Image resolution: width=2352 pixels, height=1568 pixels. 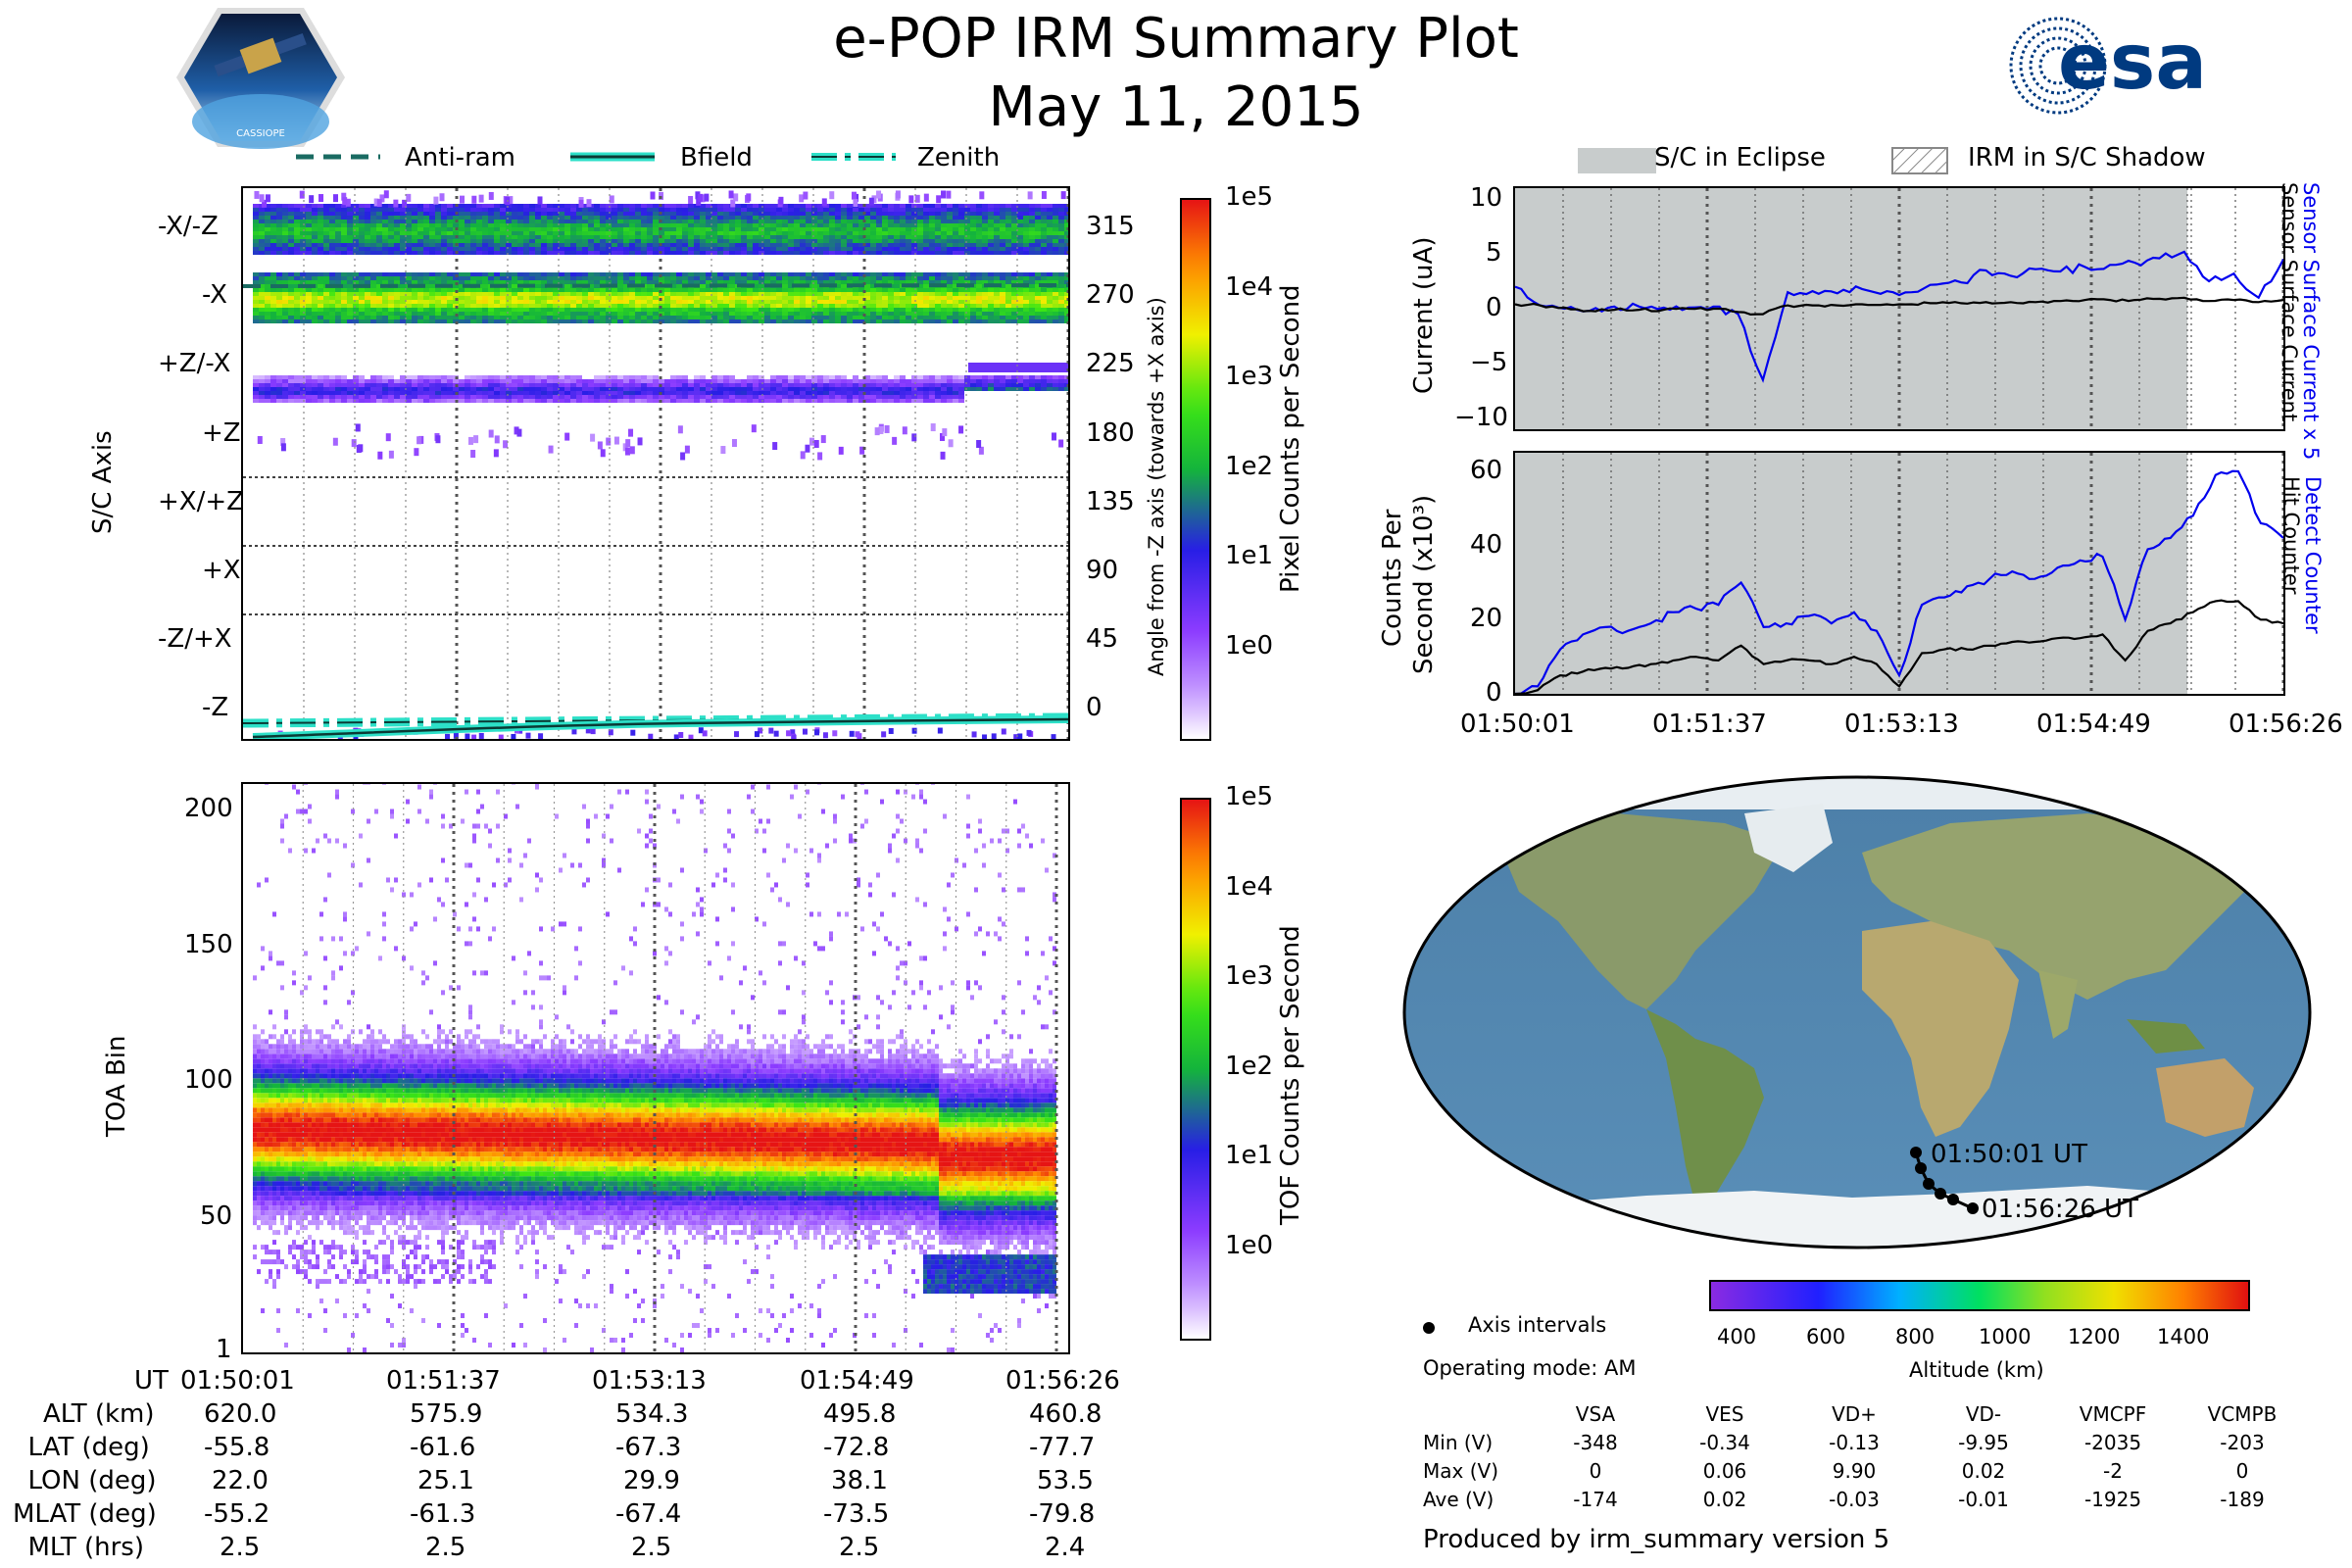 What do you see at coordinates (2286, 724) in the screenshot?
I see `counts-xtick-4: 01:56:26` at bounding box center [2286, 724].